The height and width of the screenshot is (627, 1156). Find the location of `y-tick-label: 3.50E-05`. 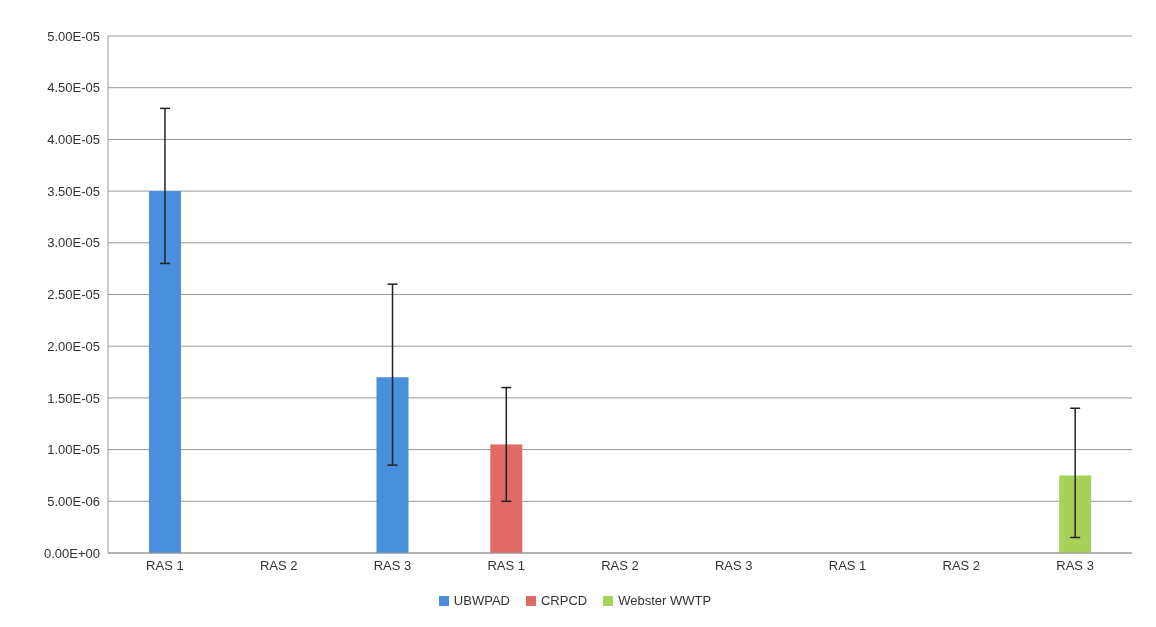

y-tick-label: 3.50E-05 is located at coordinates (73, 191).